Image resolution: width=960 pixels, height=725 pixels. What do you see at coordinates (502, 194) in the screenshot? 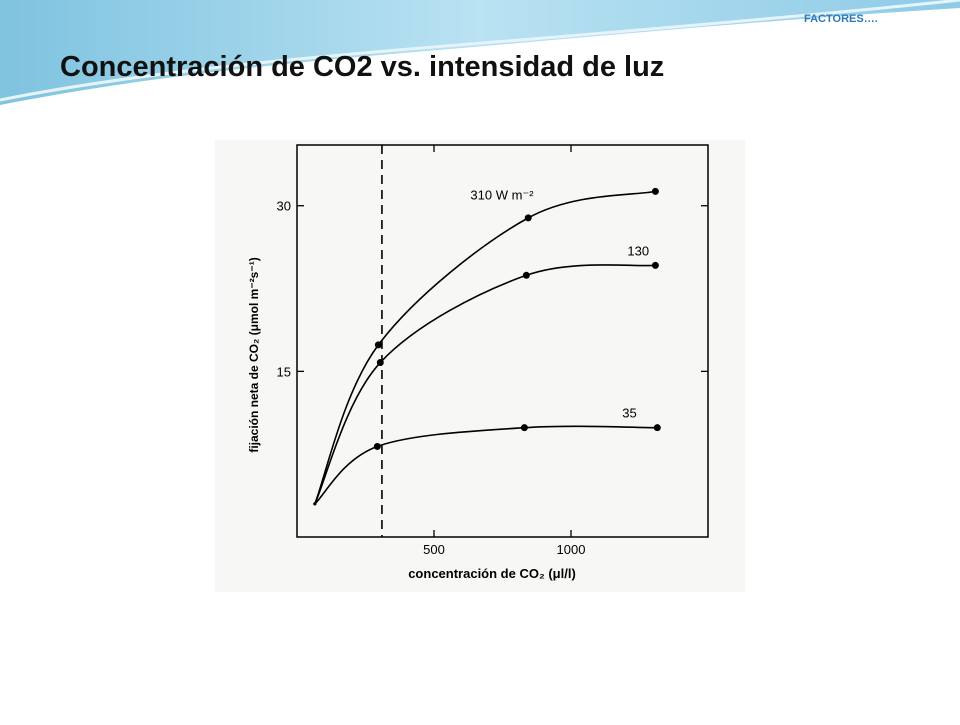
I see `series-label: 310 W m⁻²` at bounding box center [502, 194].